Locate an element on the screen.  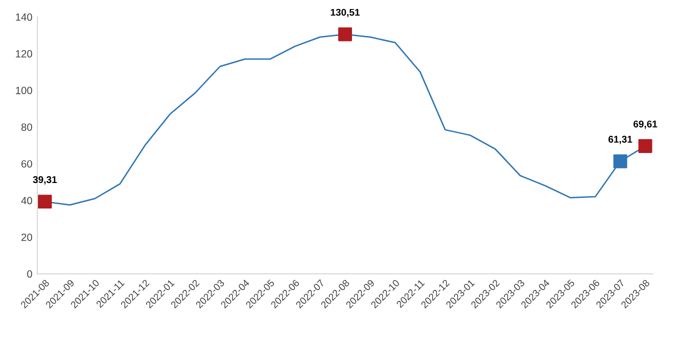
data-label: 61,31 is located at coordinates (620, 140).